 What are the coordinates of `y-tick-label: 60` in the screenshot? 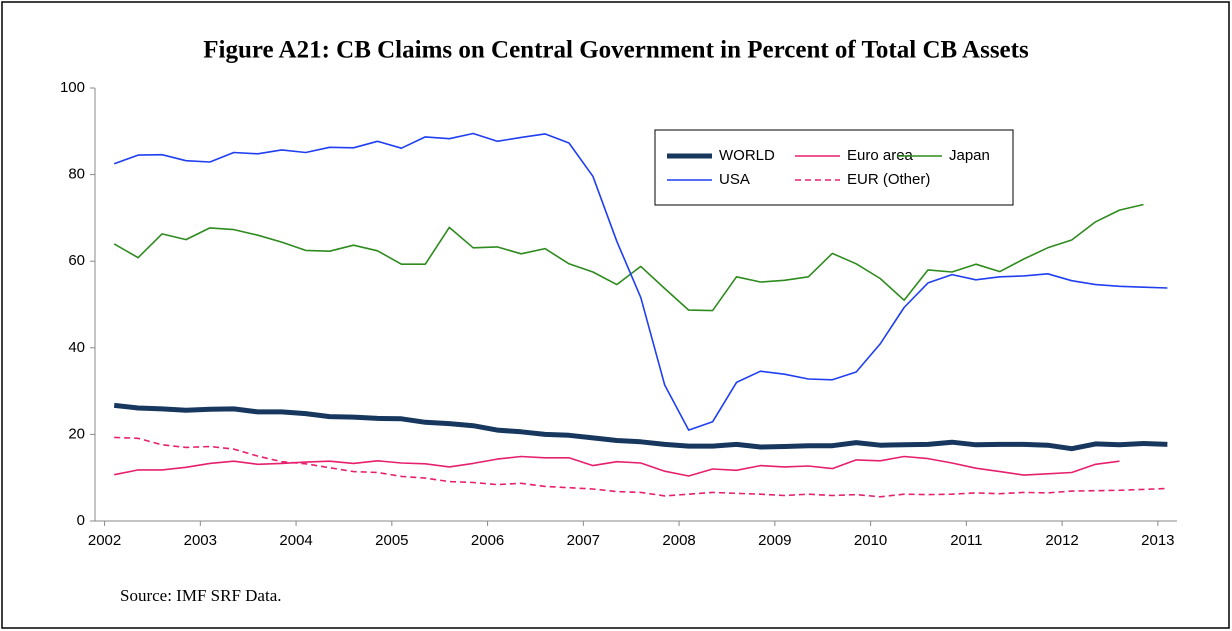 It's located at (76, 260).